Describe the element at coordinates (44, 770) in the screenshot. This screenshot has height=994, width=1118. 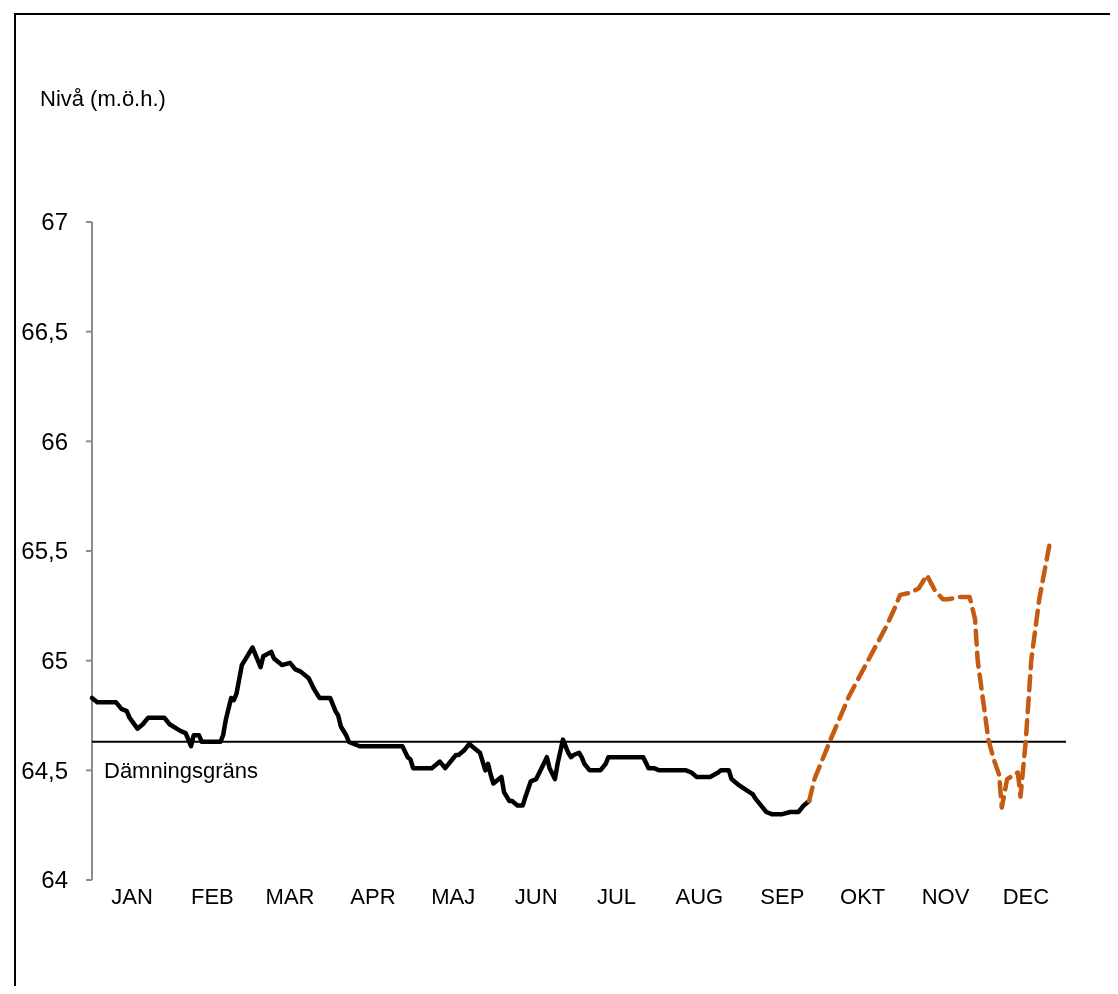
I see `y-tick-label: 64,5` at that location.